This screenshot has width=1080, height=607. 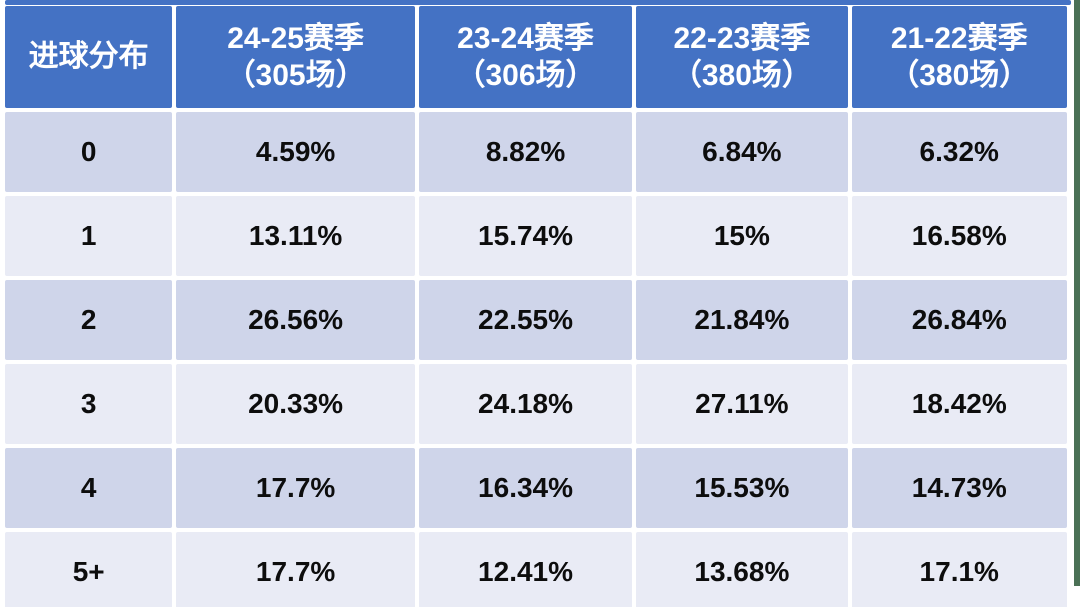 I want to click on table-row-2-goals: 2 26.56% 22.55% 21.84% 26.84%, so click(x=536, y=320).